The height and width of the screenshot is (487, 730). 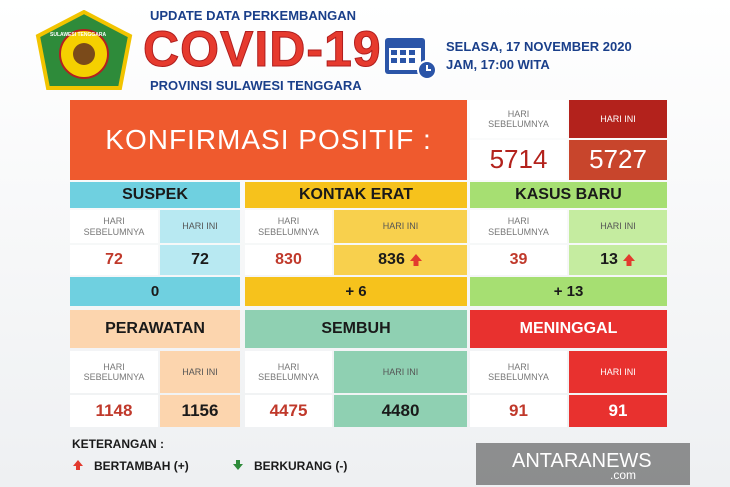 What do you see at coordinates (200, 411) in the screenshot?
I see `today-value: 1156` at bounding box center [200, 411].